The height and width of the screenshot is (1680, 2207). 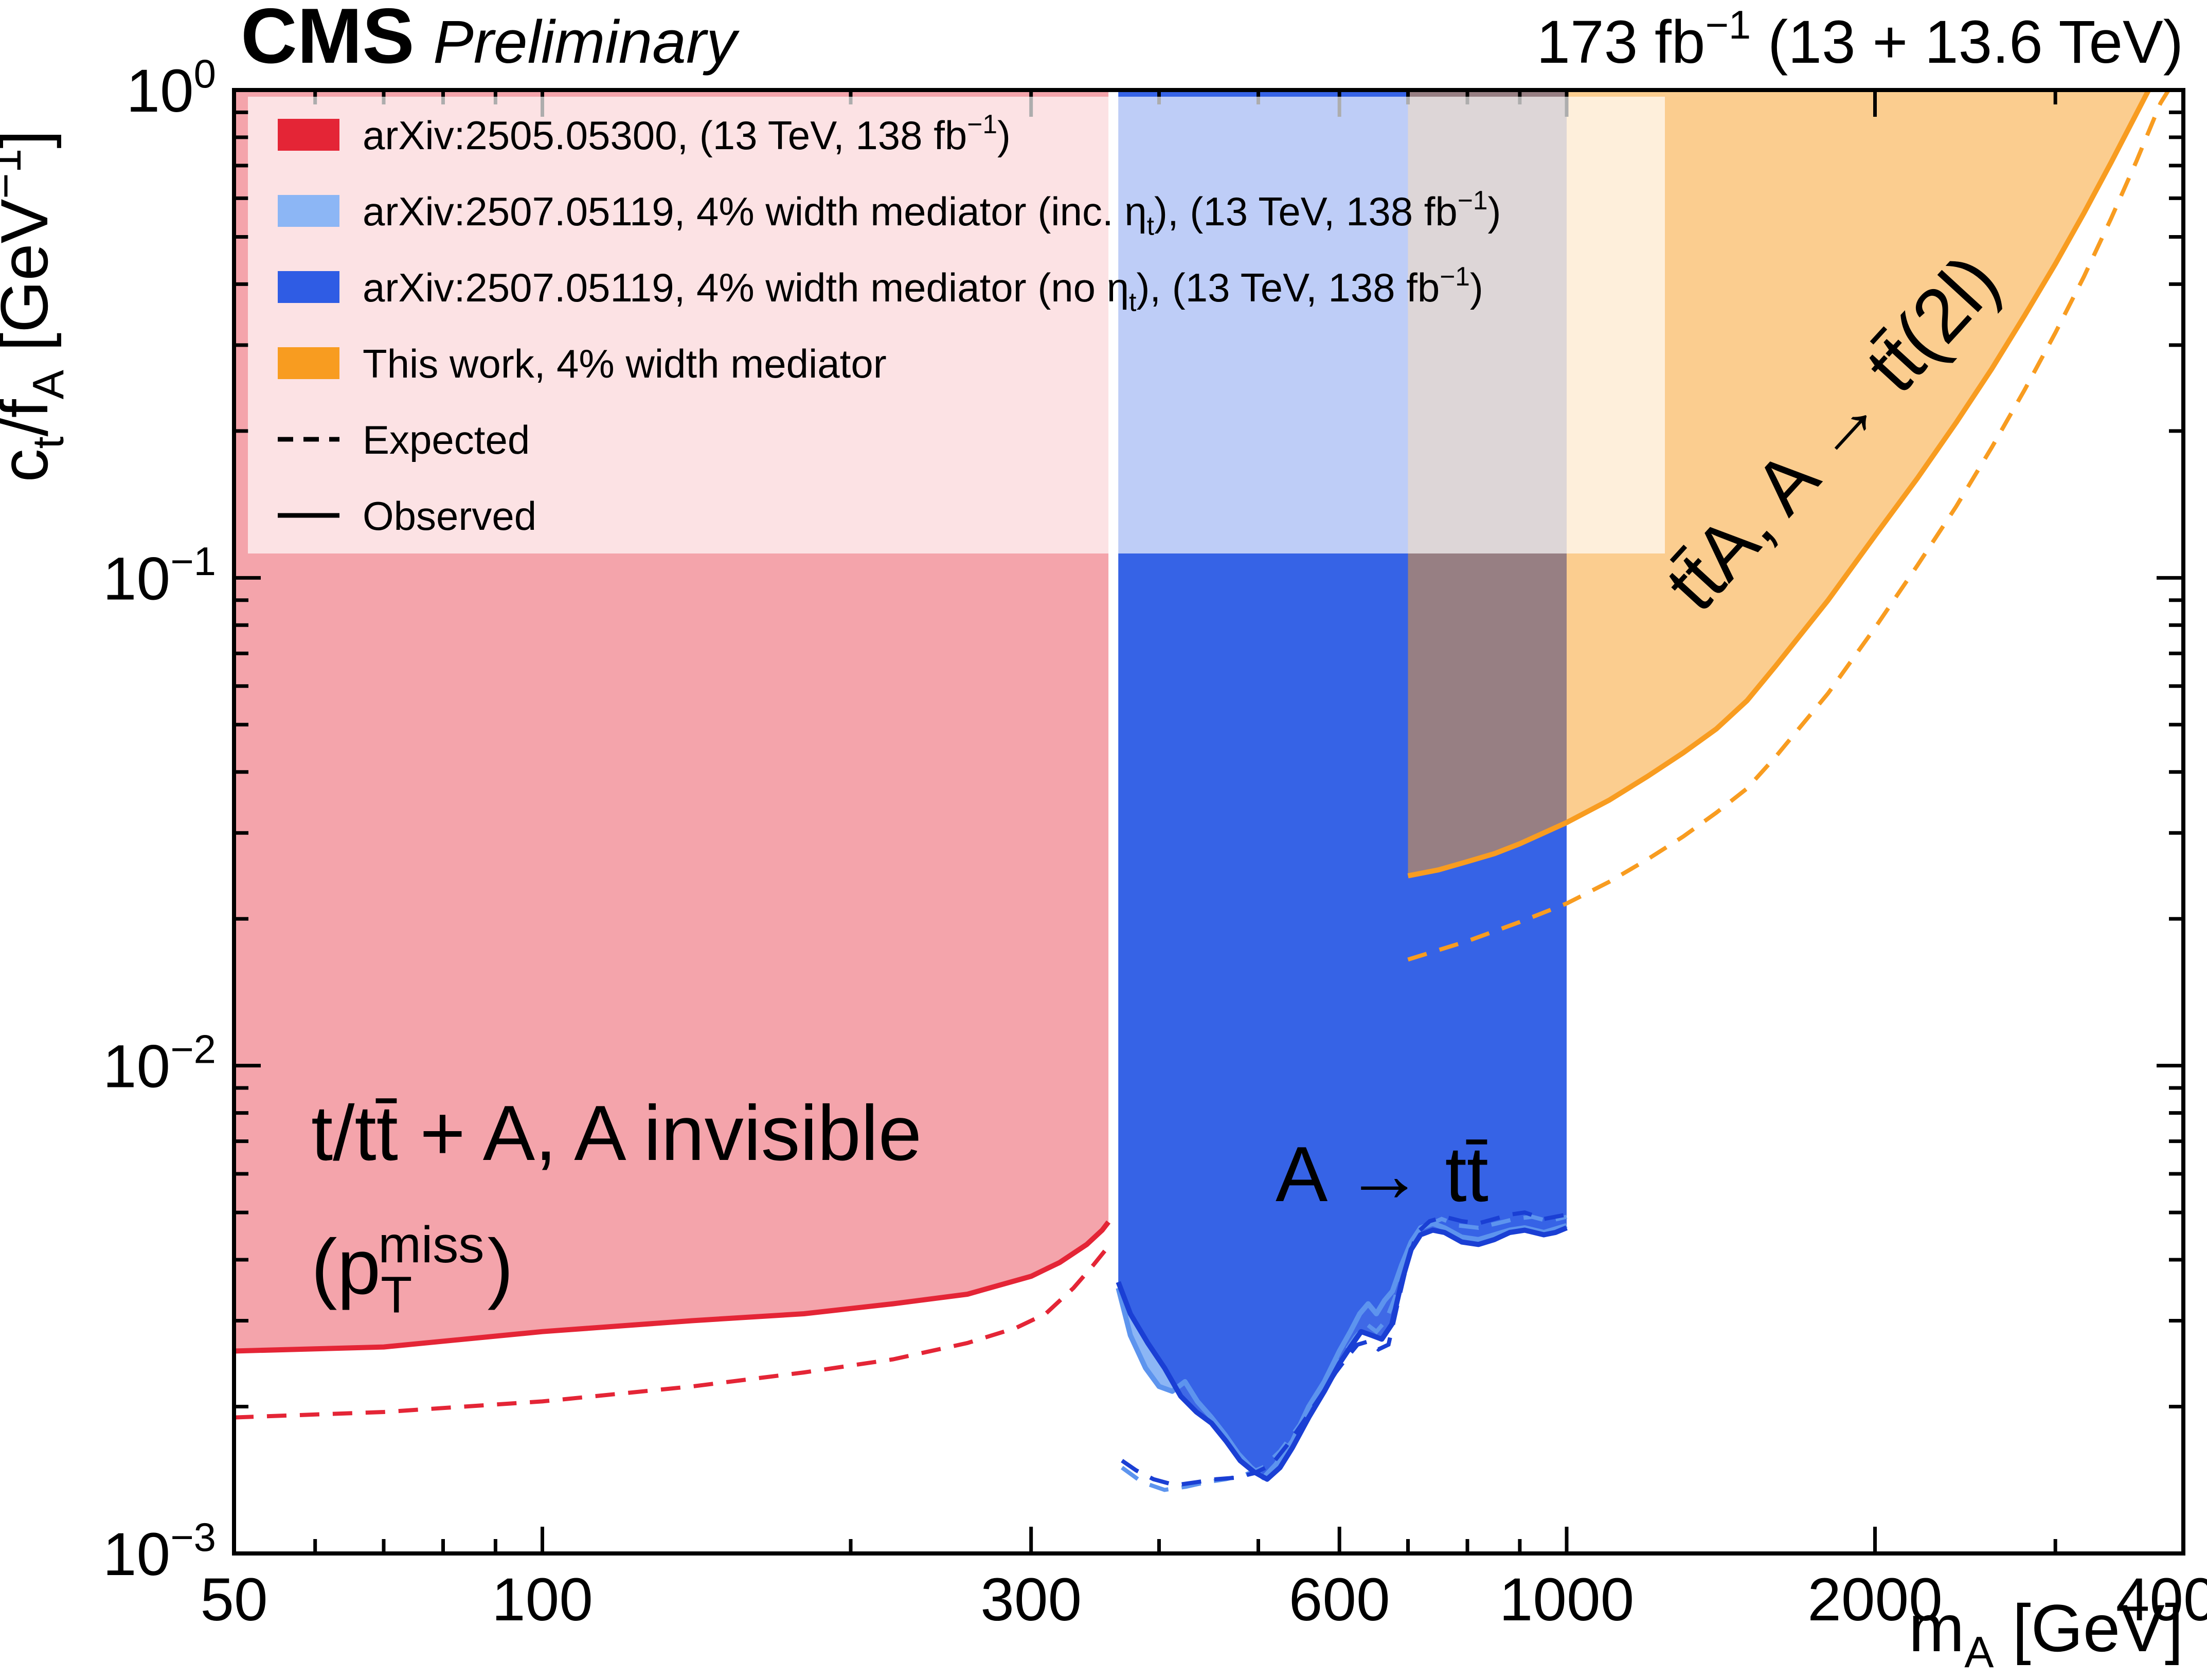 I want to click on luminosity-label: 173 fb−1 (13 + 13.6 TeV), so click(x=1860, y=39).